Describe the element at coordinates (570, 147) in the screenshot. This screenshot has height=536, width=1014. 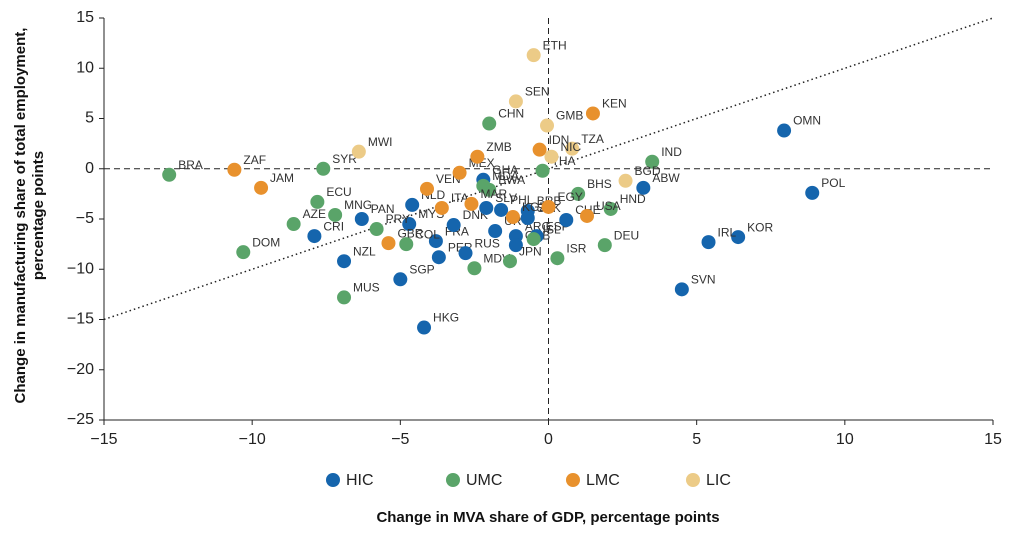
I see `point-label: NIC` at that location.